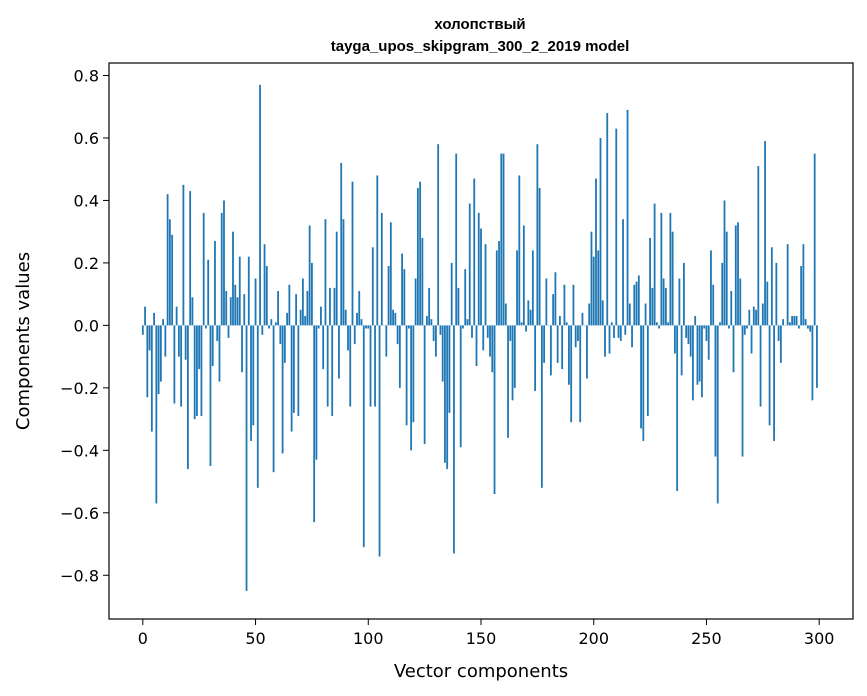  I want to click on chart-subtitle: tayga_upos_skipgram_300_2_2019 model, so click(480, 46).